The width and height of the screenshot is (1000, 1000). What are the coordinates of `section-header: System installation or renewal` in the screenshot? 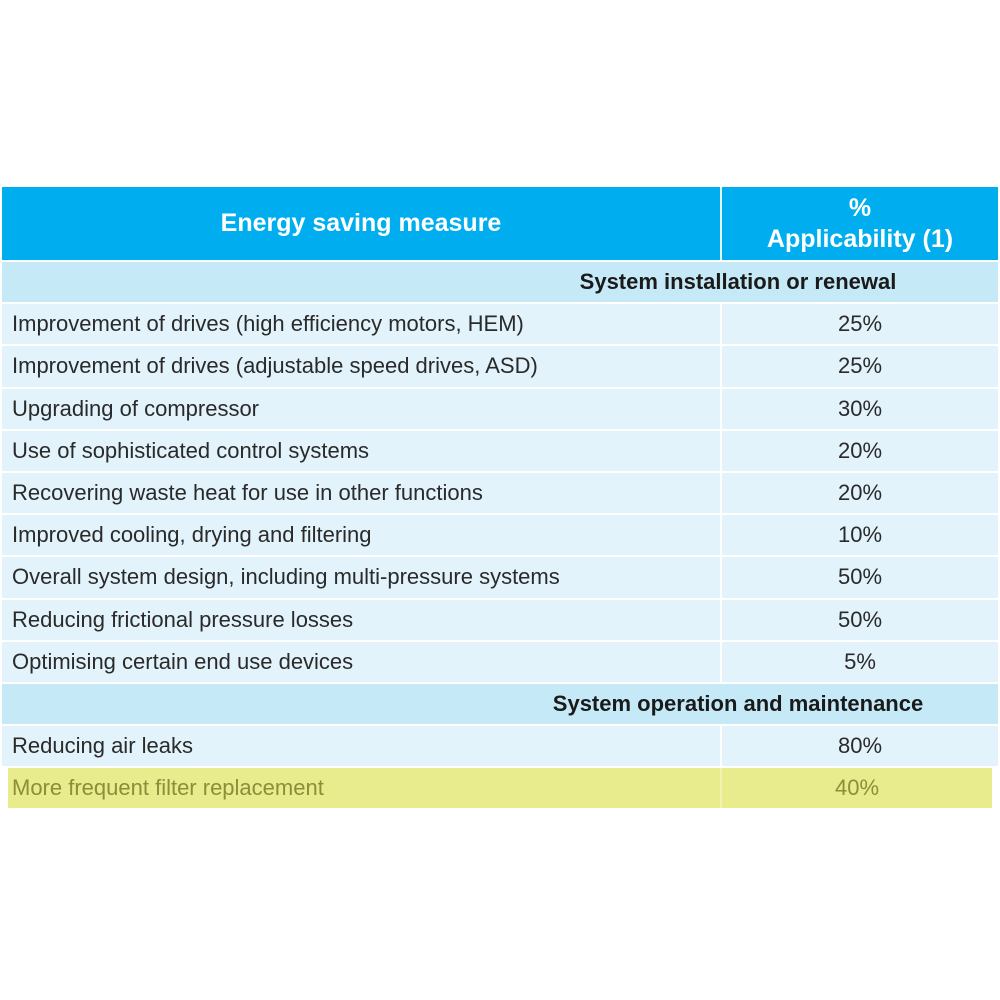 It's located at (500, 283).